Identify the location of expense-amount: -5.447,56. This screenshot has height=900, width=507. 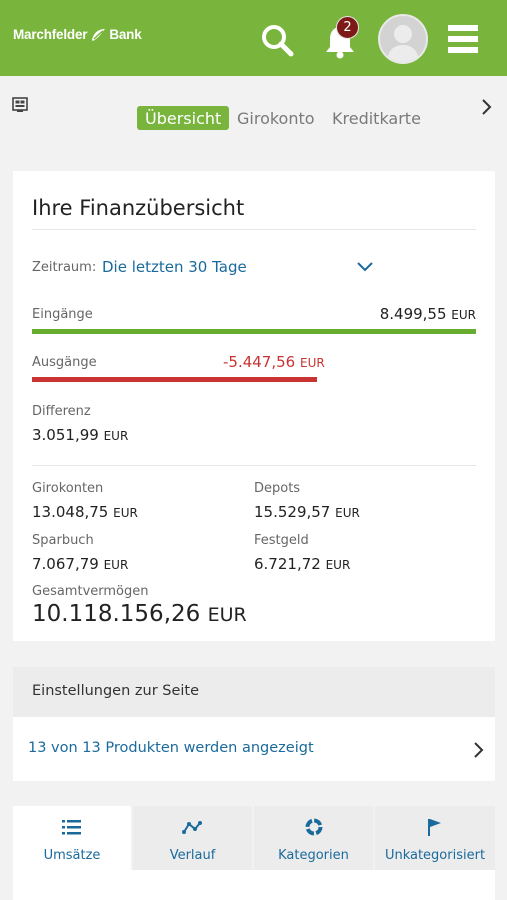
(259, 362).